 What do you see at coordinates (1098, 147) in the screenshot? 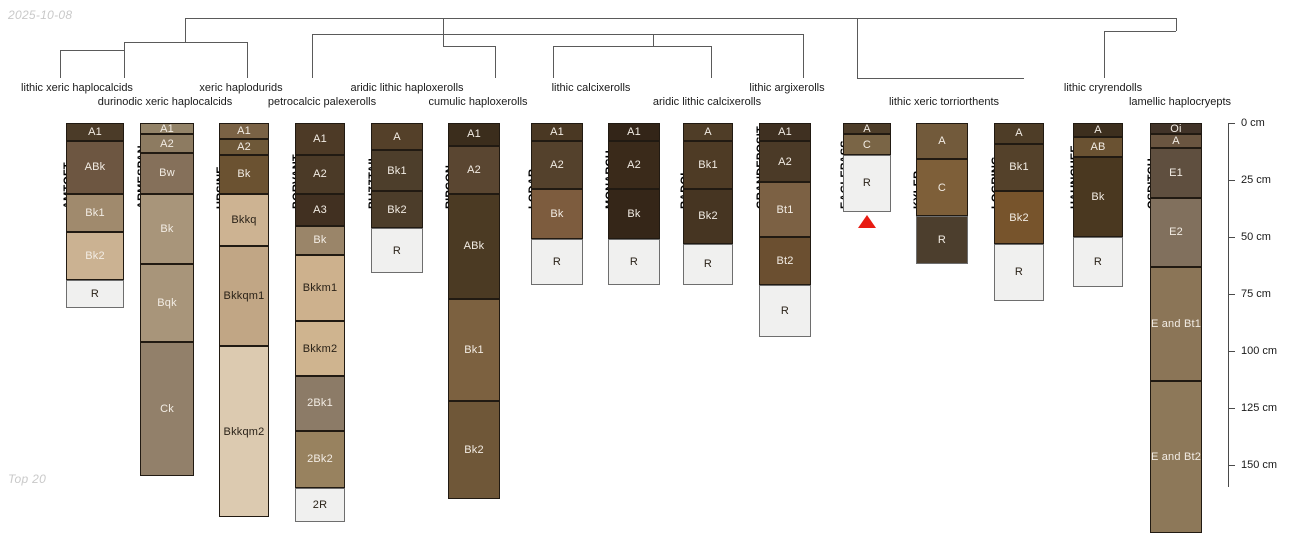
I see `soil-horizon: AB` at bounding box center [1098, 147].